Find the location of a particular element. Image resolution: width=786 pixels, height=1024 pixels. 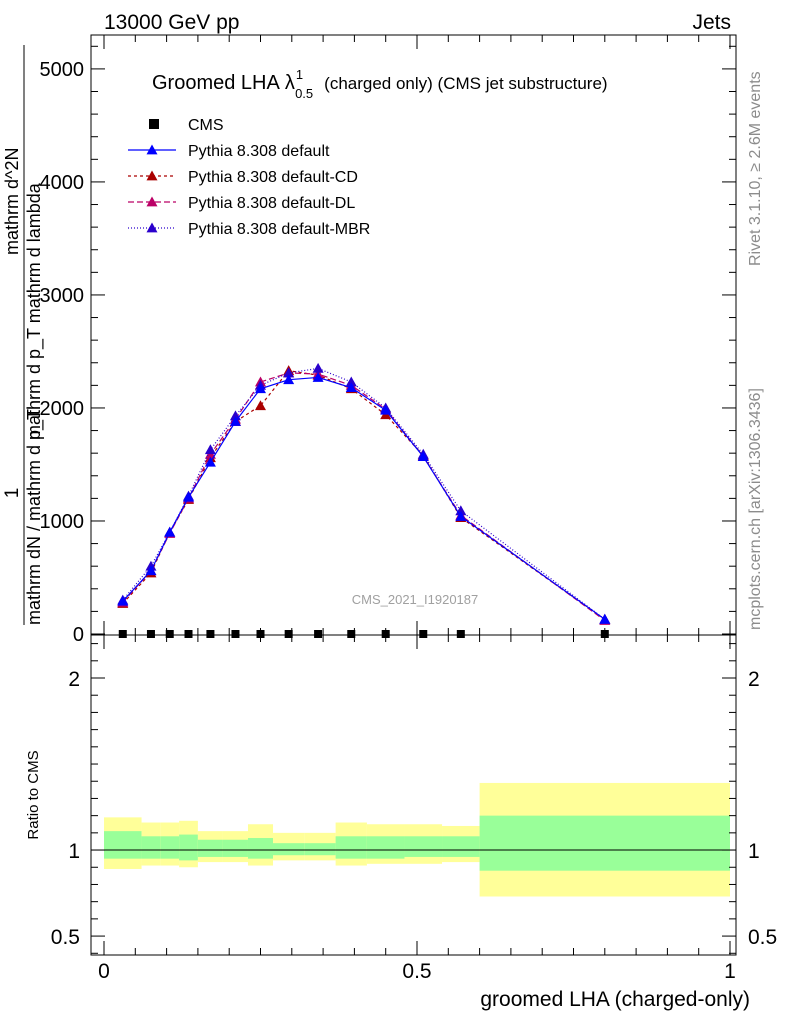

y-label-top-denominator: mathrm d p_T mathrm d lambda is located at coordinates (34, 311).